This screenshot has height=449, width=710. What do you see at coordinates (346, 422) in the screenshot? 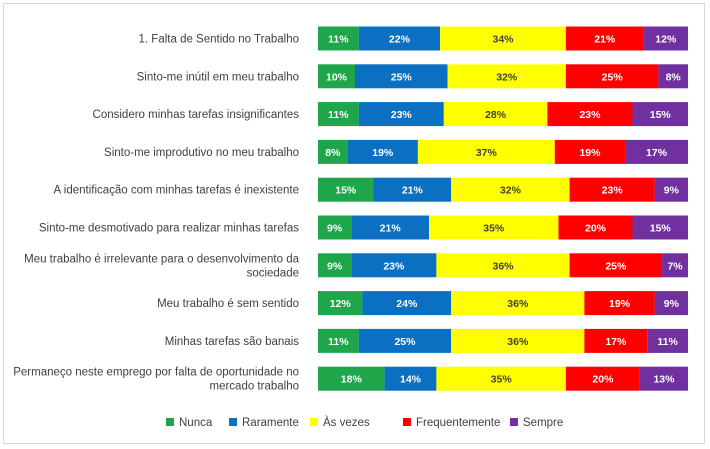
I see `legend-entry: Às vezes` at bounding box center [346, 422].